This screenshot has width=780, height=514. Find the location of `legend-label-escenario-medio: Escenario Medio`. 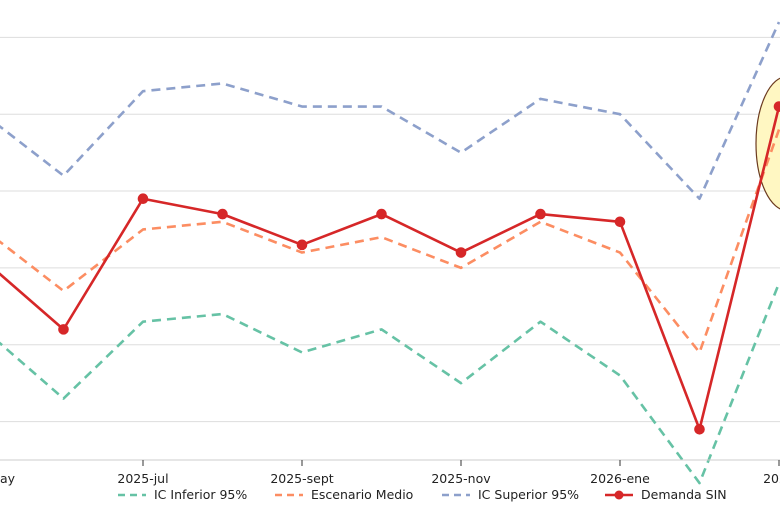

legend-label-escenario-medio: Escenario Medio is located at coordinates (362, 494).